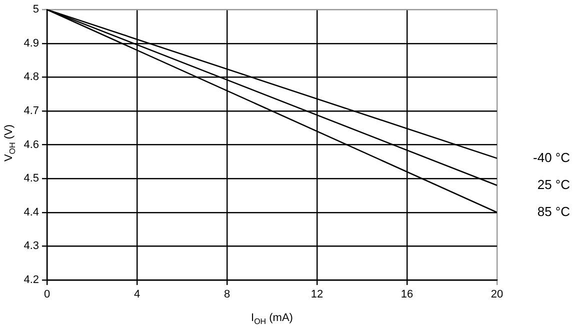  I want to click on y-tick-label: 4.5, so click(31, 178).